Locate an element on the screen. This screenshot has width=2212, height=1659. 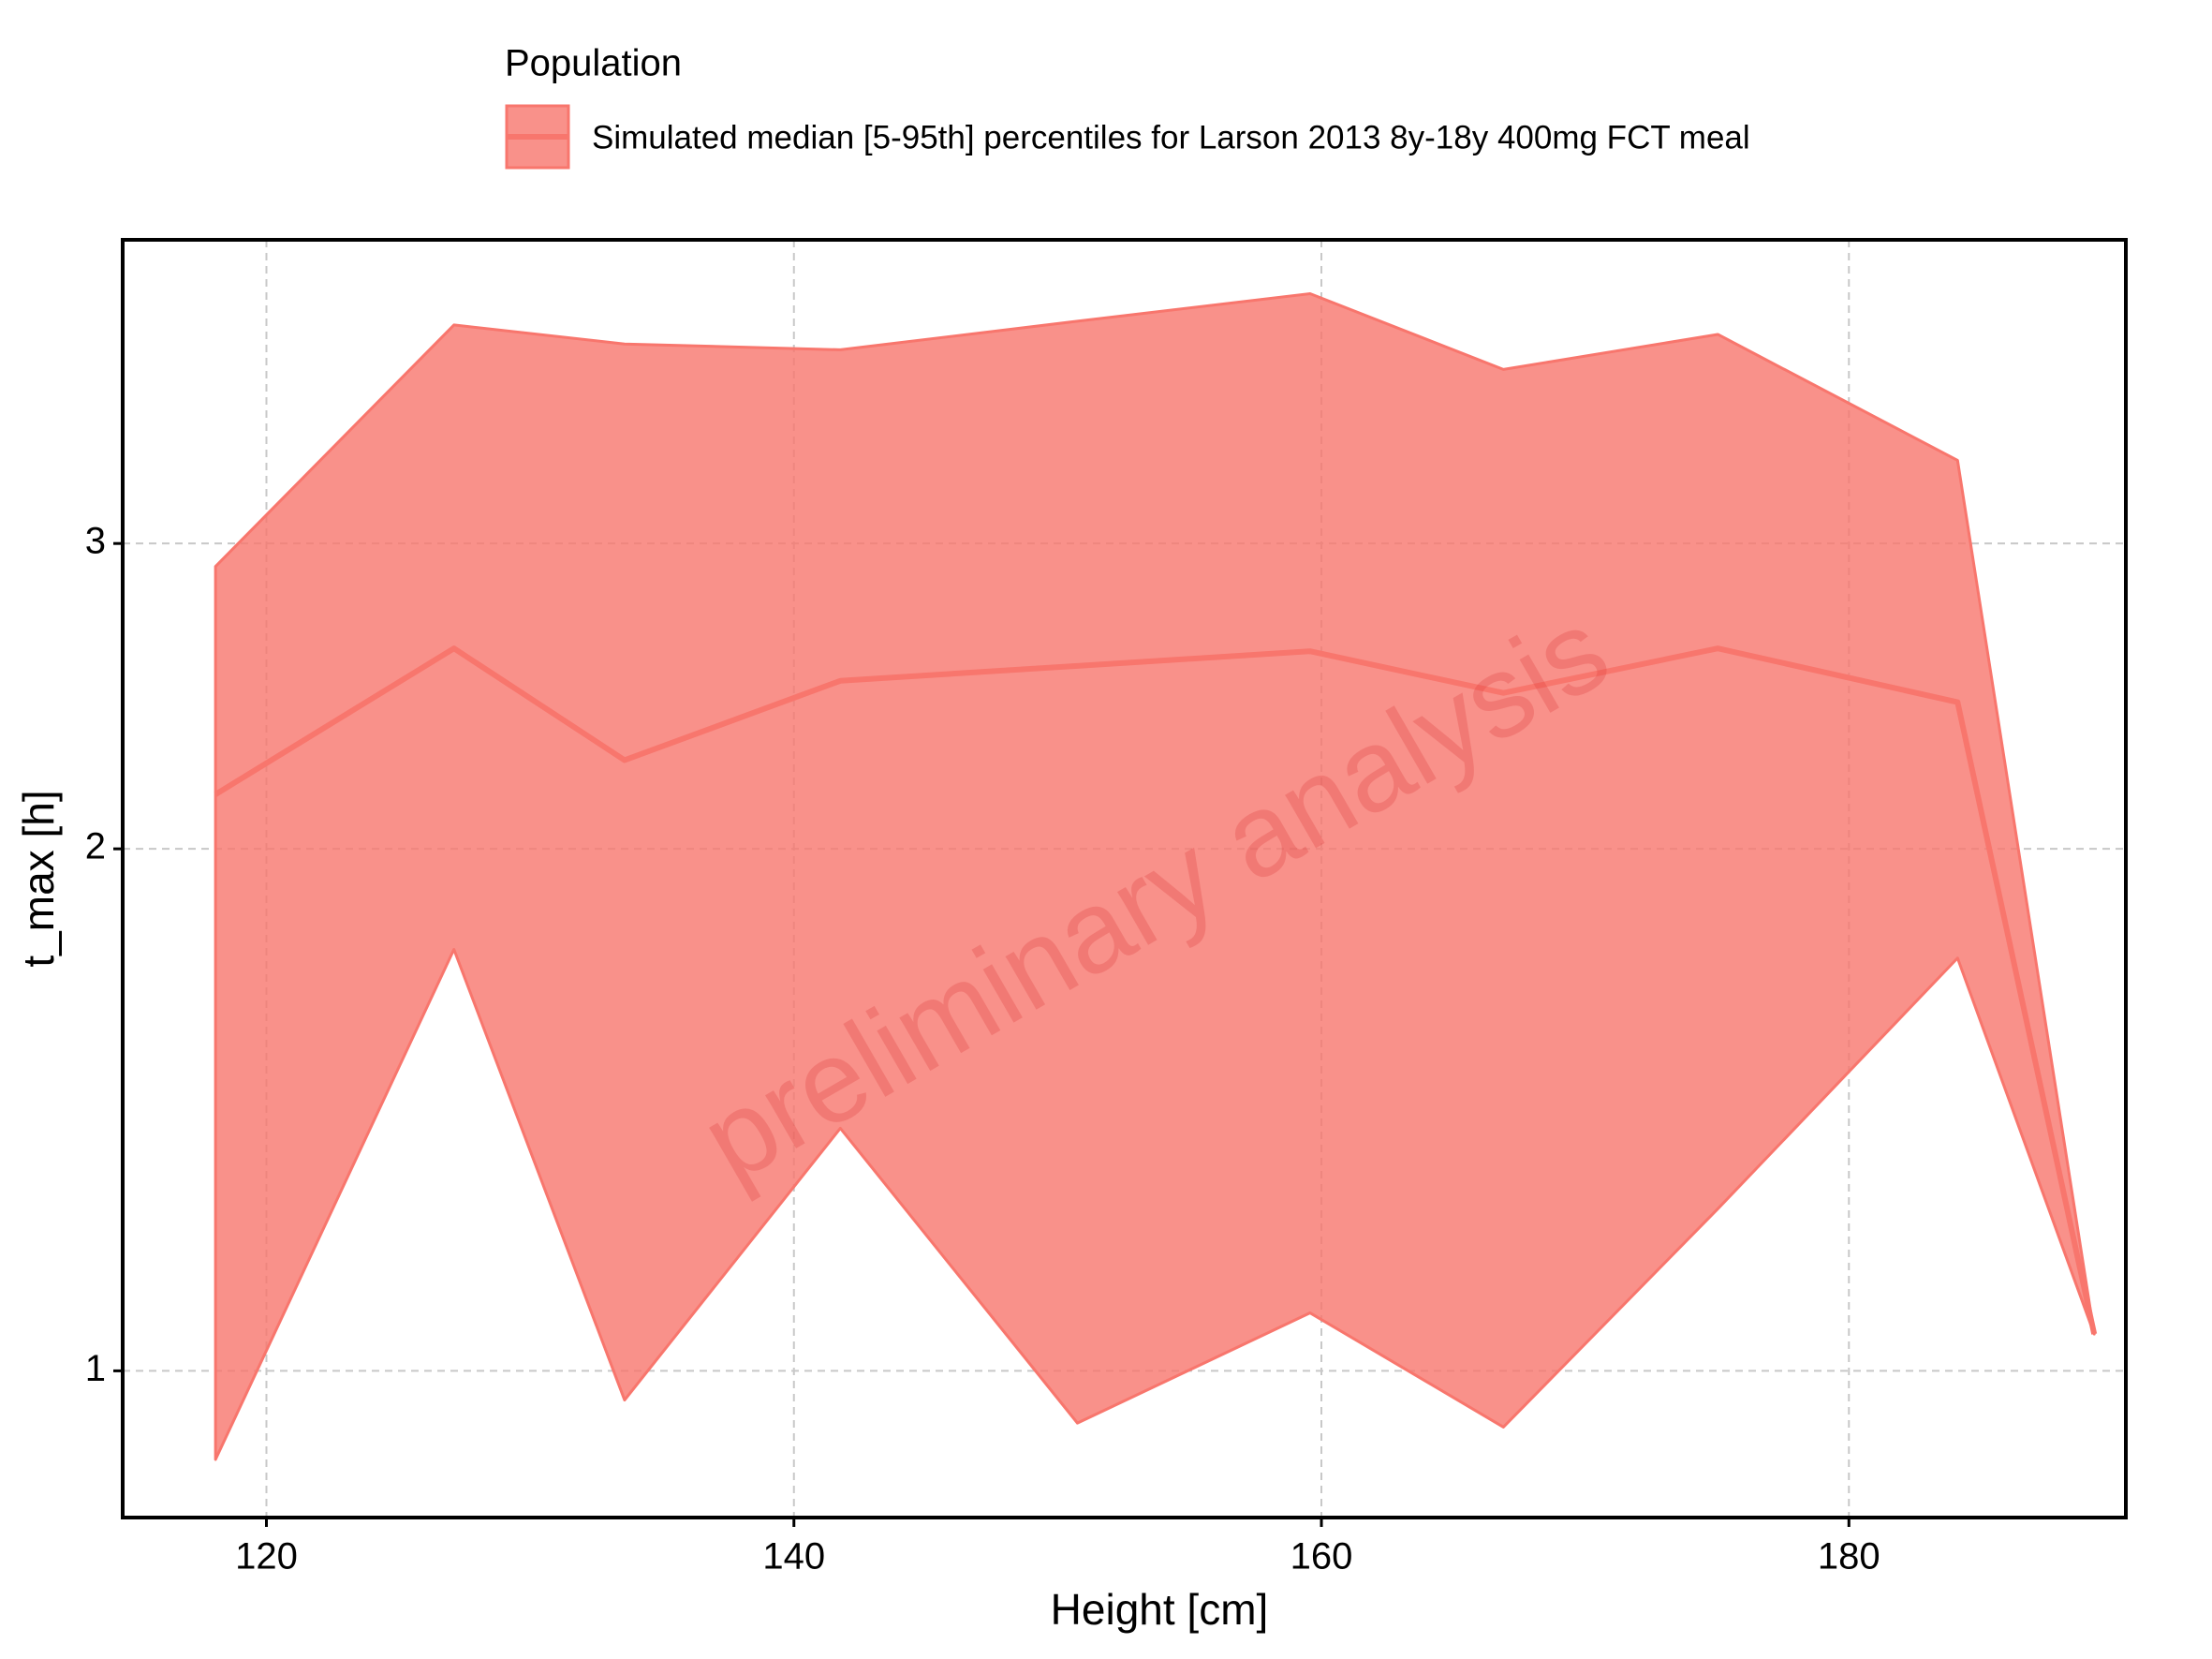
x-tick-label: 160 is located at coordinates (1322, 1557).